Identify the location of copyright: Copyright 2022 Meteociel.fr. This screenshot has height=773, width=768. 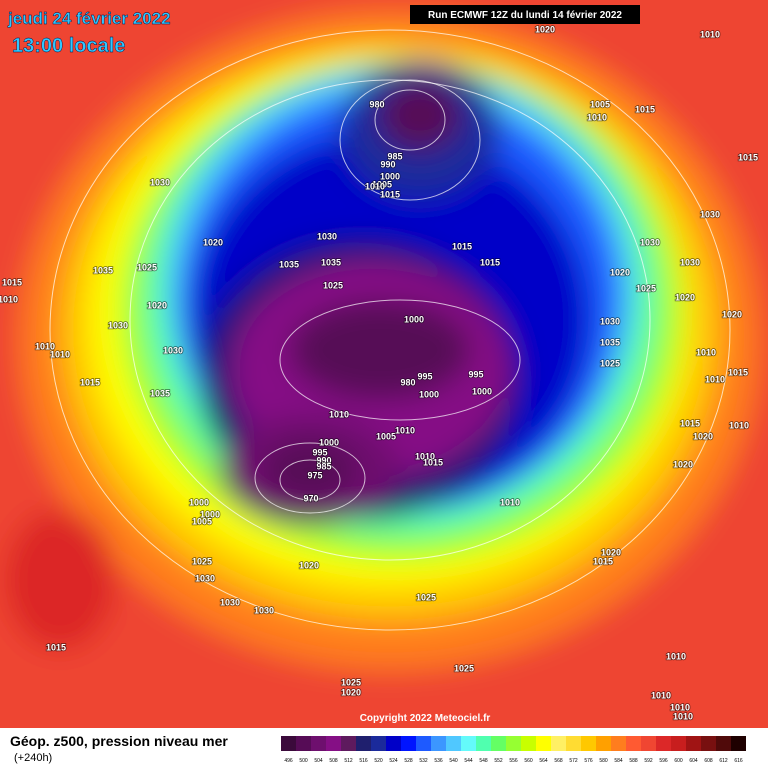
(425, 718).